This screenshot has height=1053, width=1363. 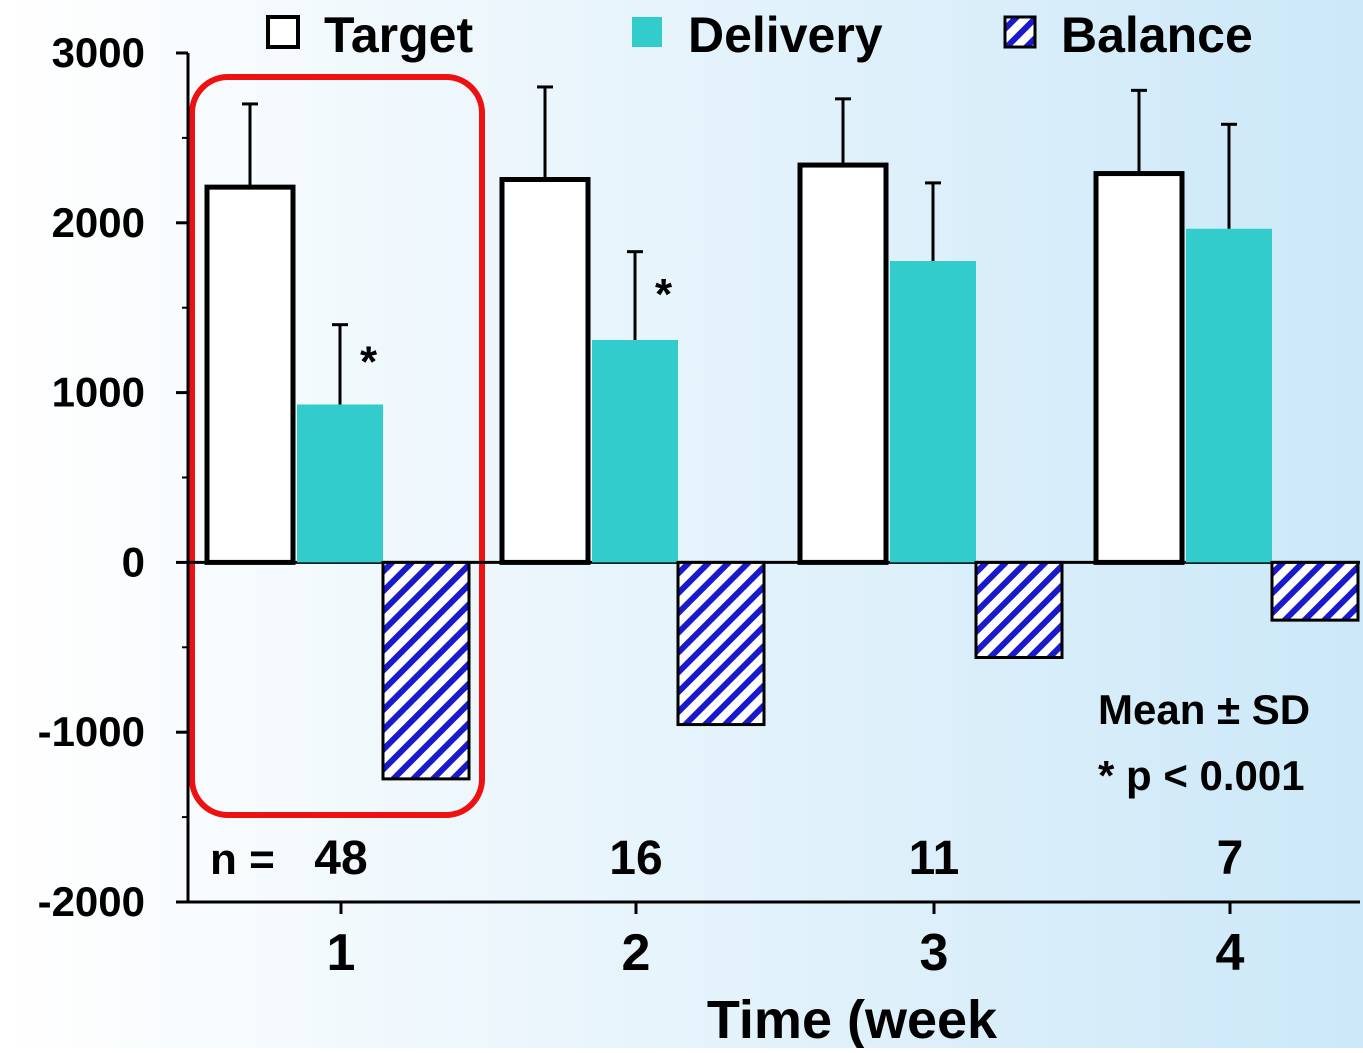 I want to click on x-axis-title: Time (week, so click(x=852, y=1019).